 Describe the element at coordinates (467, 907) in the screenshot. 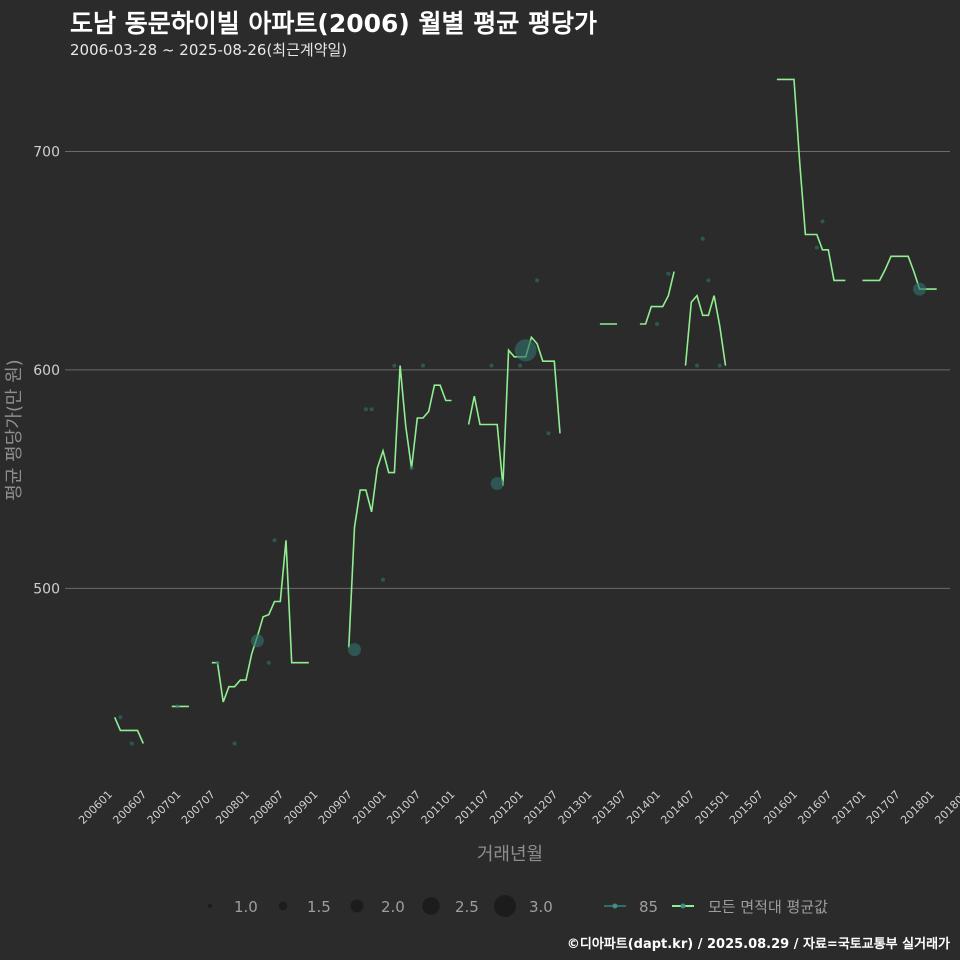

I see `legend-size-label: 2.5` at that location.